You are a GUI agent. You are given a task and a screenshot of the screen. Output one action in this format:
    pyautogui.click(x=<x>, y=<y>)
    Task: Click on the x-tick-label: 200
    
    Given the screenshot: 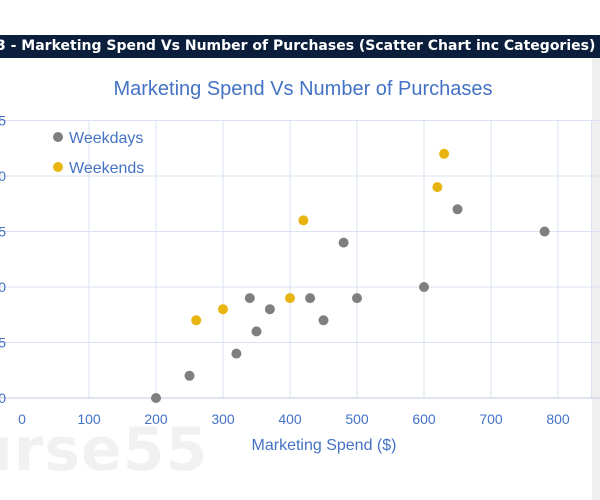 What is the action you would take?
    pyautogui.click(x=156, y=419)
    